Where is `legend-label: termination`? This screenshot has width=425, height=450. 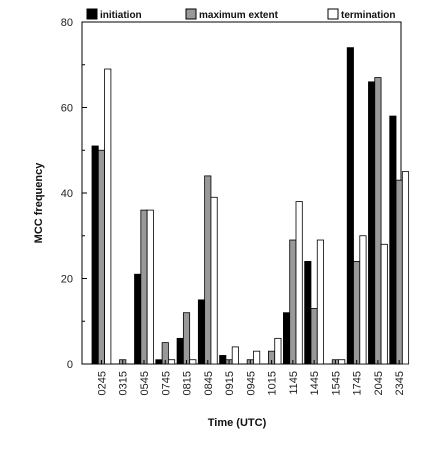
legend-label: termination is located at coordinates (368, 15).